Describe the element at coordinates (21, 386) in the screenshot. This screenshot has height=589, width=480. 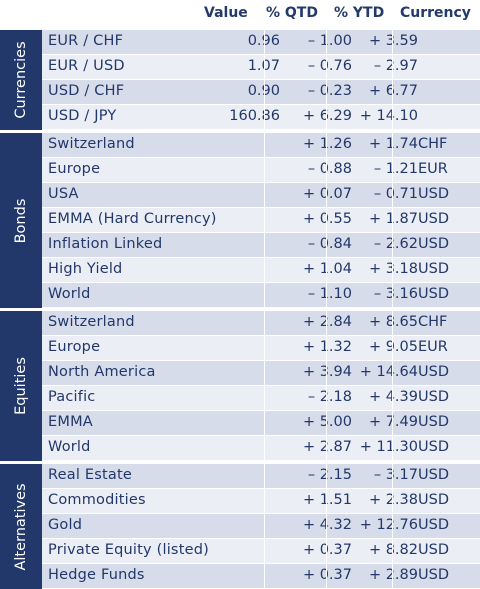
I see `section-label: Equities` at that location.